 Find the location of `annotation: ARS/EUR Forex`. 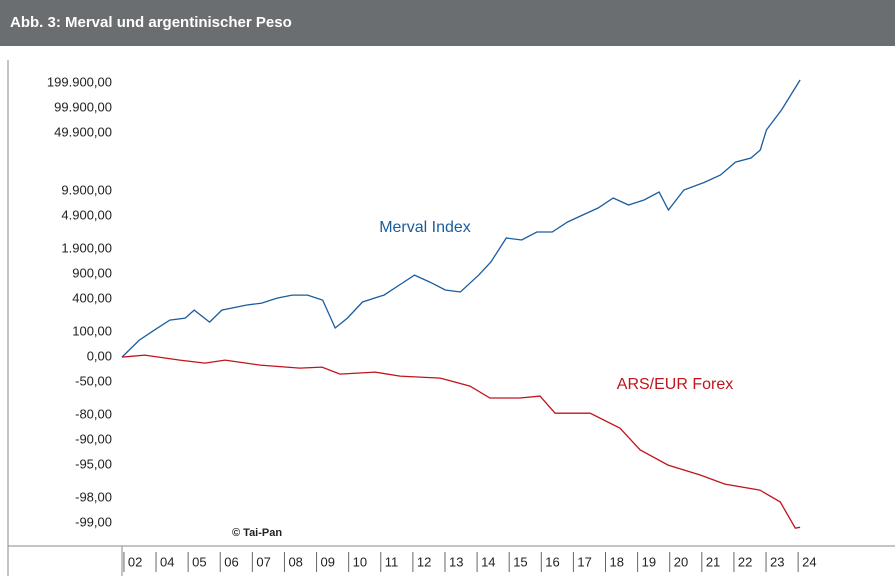

annotation: ARS/EUR Forex is located at coordinates (675, 384).